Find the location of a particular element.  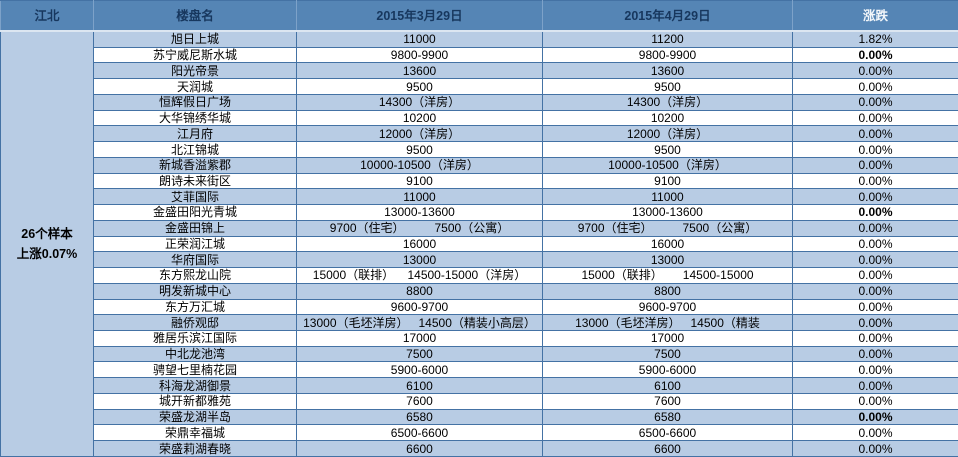

col-header-date-april: 2015年4月29日 is located at coordinates (667, 16).